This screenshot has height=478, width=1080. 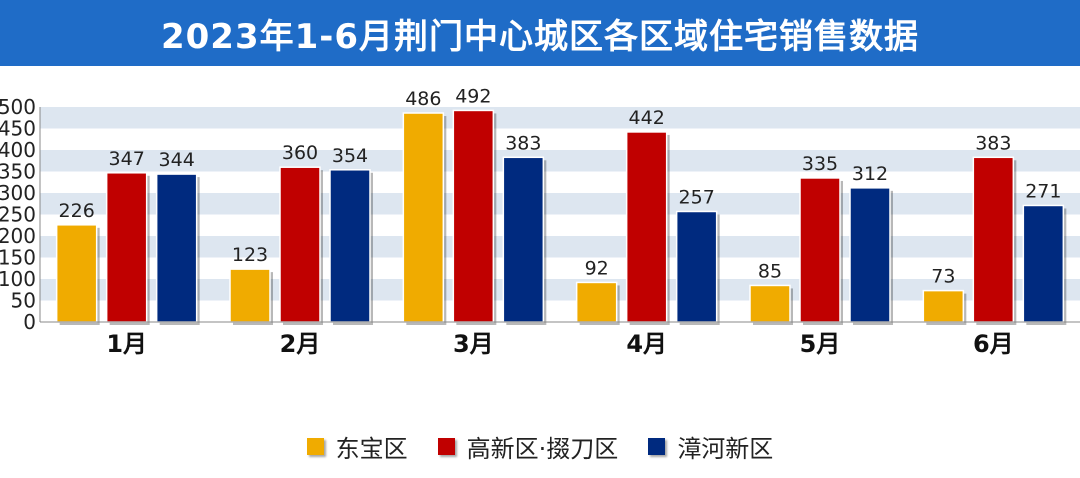 I want to click on data-label: 312, so click(x=870, y=174).